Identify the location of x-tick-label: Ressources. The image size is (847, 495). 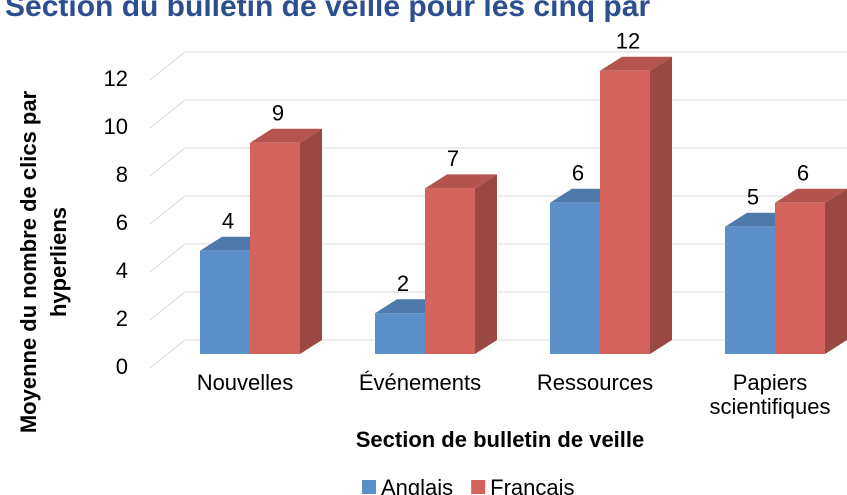
(595, 382).